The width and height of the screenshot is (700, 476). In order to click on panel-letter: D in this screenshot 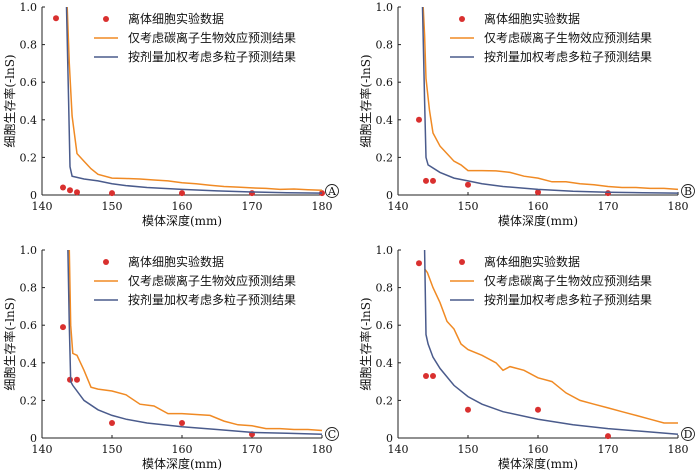, I will do `click(688, 434)`.